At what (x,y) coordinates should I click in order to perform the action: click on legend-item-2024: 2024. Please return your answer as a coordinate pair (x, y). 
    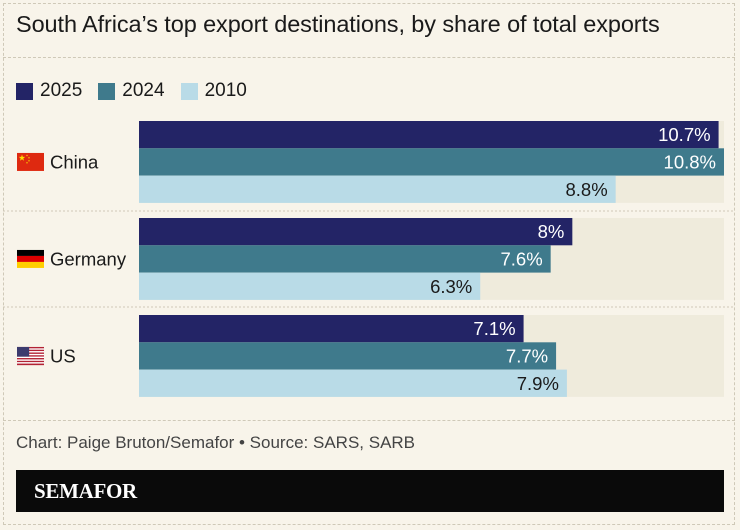
    Looking at the image, I should click on (131, 91).